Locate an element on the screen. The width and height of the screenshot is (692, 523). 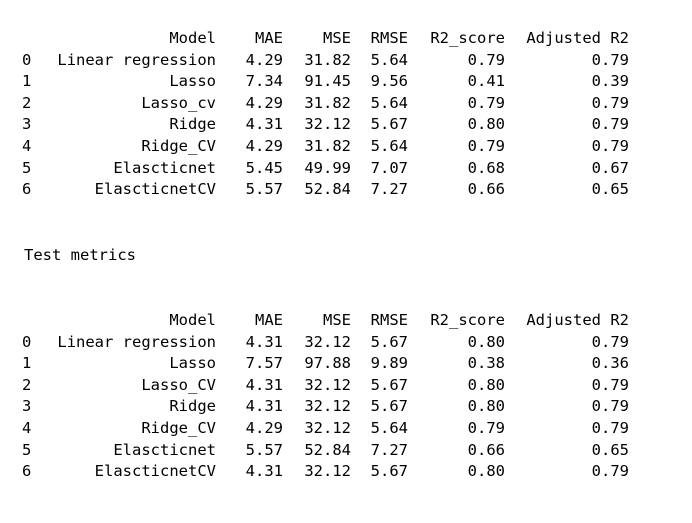
cell-mae: 5.57 is located at coordinates (264, 449).